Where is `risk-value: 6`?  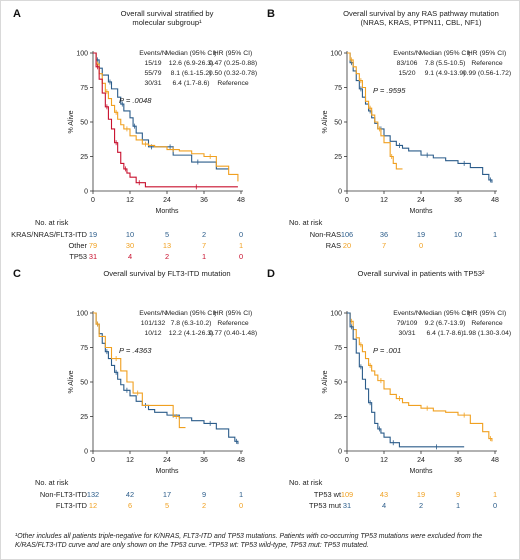 risk-value: 6 is located at coordinates (130, 505).